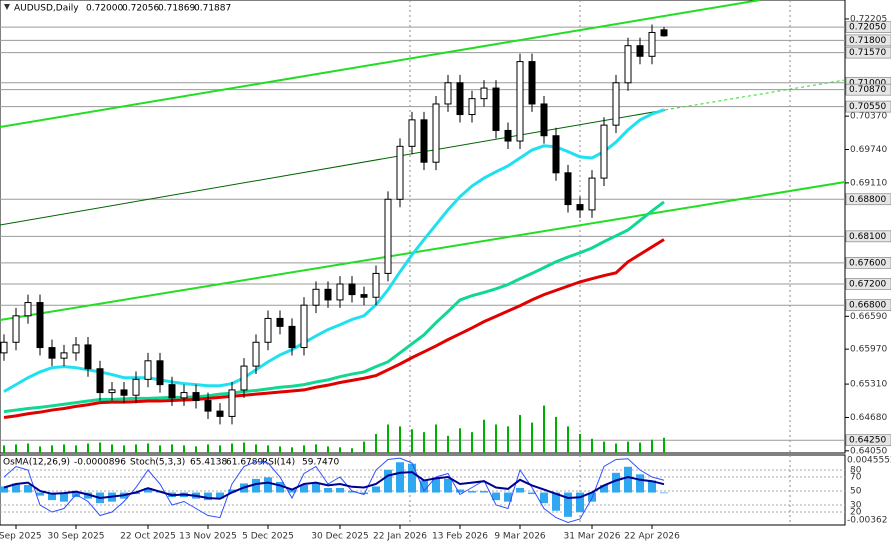  I want to click on x-tick-label: 22 Oct 2025, so click(148, 537).